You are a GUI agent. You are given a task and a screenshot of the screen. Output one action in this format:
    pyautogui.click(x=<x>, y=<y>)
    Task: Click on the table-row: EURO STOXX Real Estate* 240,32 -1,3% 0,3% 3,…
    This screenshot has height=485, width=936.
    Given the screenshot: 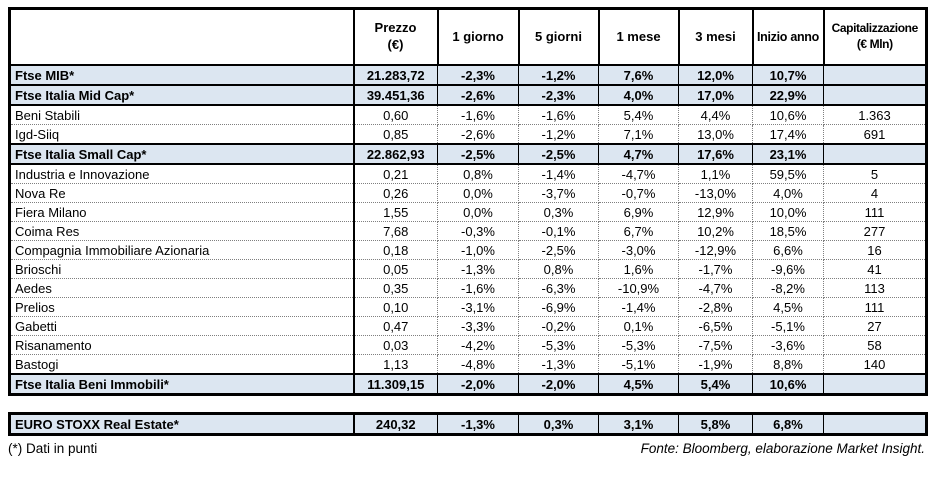 What is the action you would take?
    pyautogui.click(x=468, y=424)
    